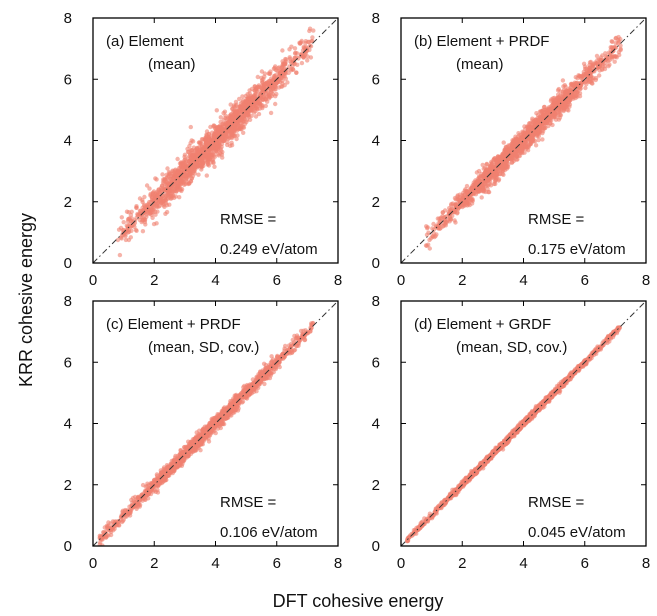 The height and width of the screenshot is (616, 657). What do you see at coordinates (376, 141) in the screenshot?
I see `y-tick-label: 4` at bounding box center [376, 141].